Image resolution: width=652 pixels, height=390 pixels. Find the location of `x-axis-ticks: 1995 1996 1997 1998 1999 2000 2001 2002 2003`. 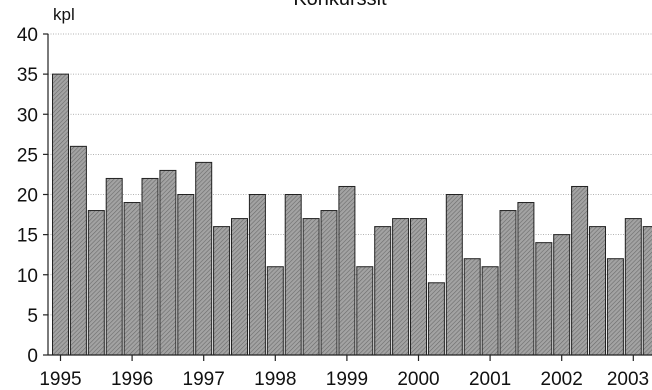

x-axis-ticks: 1995 1996 1997 1998 1999 2000 2001 2002 2003 is located at coordinates (344, 372).